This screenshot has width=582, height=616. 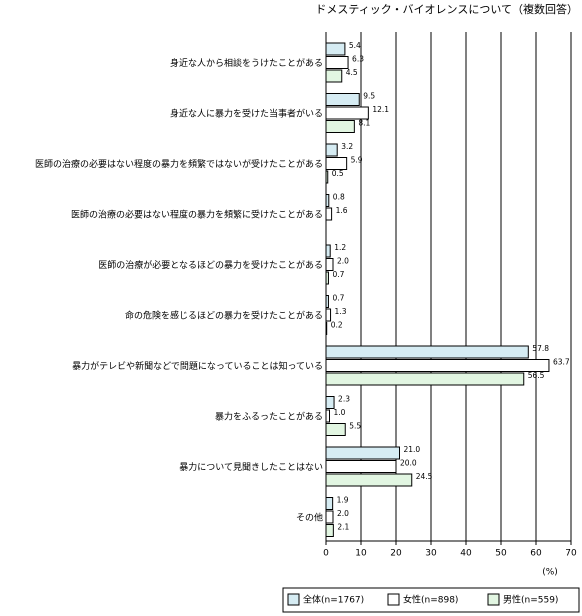 I want to click on x-tick-label: 60, so click(x=536, y=554).